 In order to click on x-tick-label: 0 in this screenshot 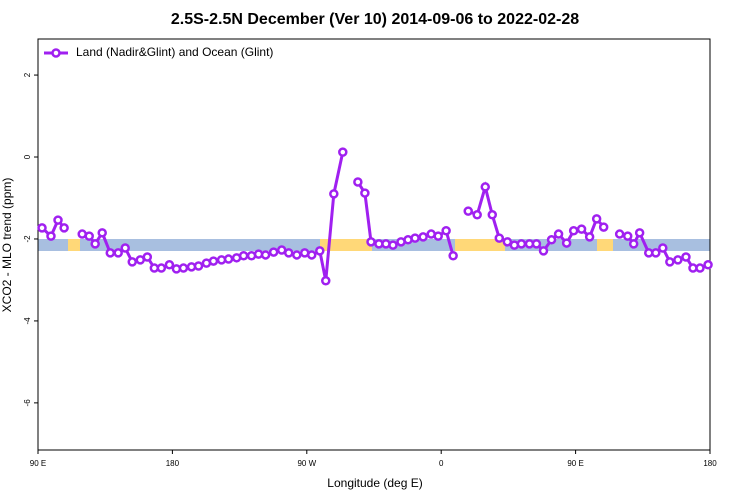, I will do `click(441, 463)`.